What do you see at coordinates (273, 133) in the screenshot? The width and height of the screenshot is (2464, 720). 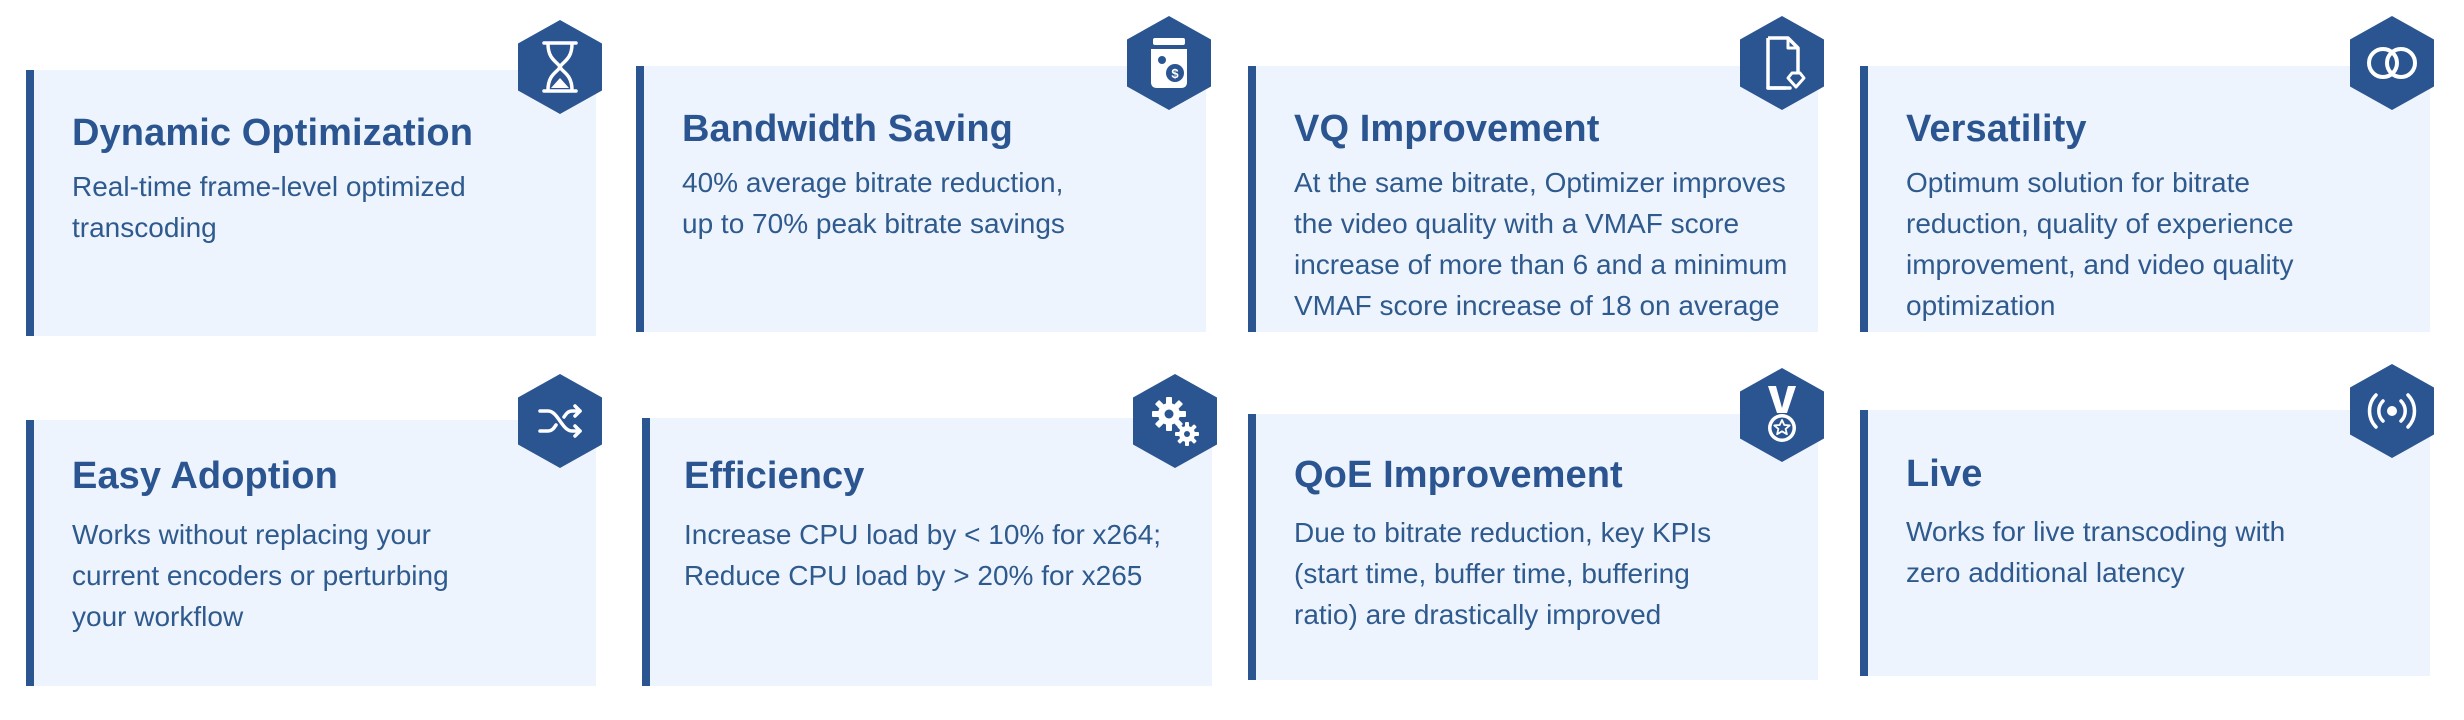 I see `card-title: Dynamic Optimization` at bounding box center [273, 133].